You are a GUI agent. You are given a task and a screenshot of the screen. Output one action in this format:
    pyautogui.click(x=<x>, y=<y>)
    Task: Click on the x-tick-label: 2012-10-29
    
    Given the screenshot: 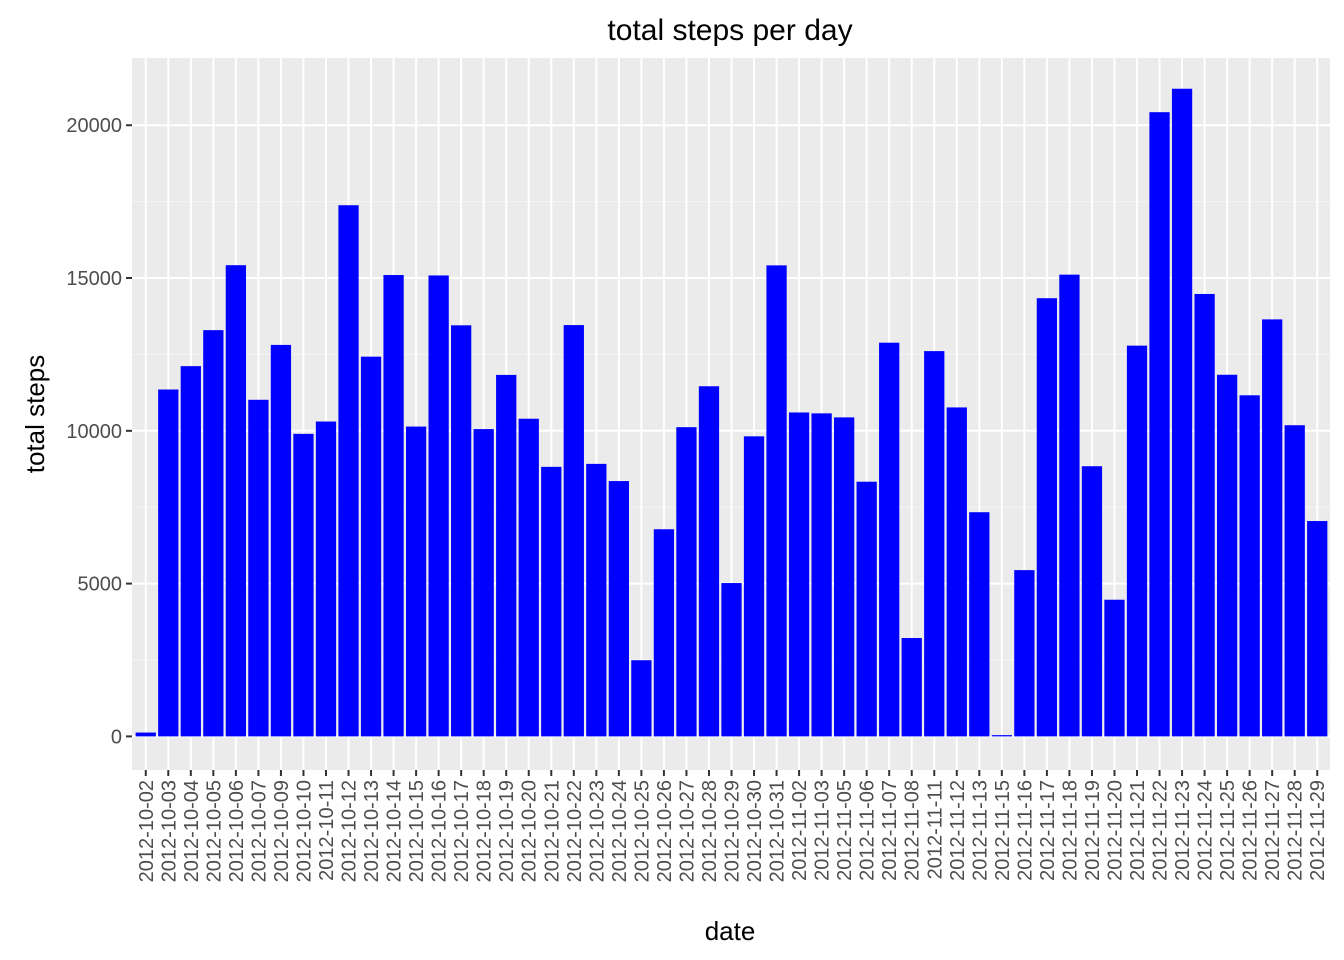 What is the action you would take?
    pyautogui.click(x=733, y=831)
    